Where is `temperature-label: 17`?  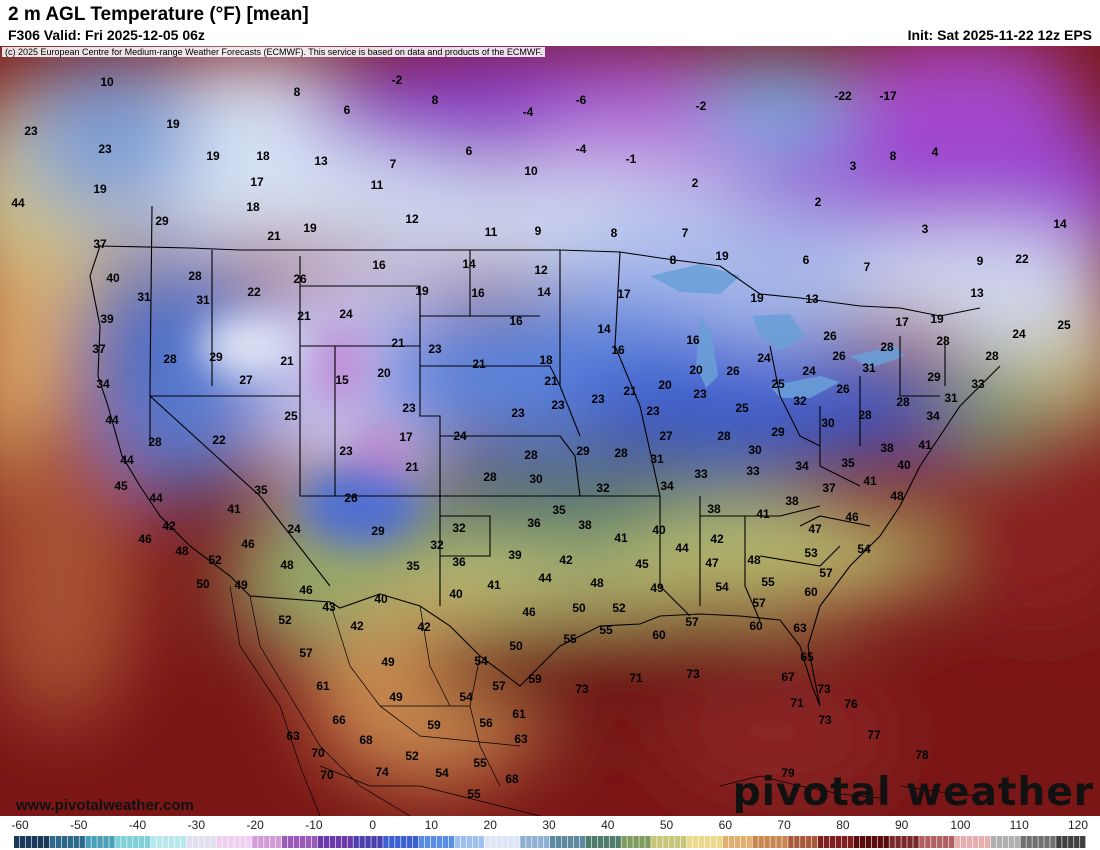
temperature-label: 17 is located at coordinates (902, 322).